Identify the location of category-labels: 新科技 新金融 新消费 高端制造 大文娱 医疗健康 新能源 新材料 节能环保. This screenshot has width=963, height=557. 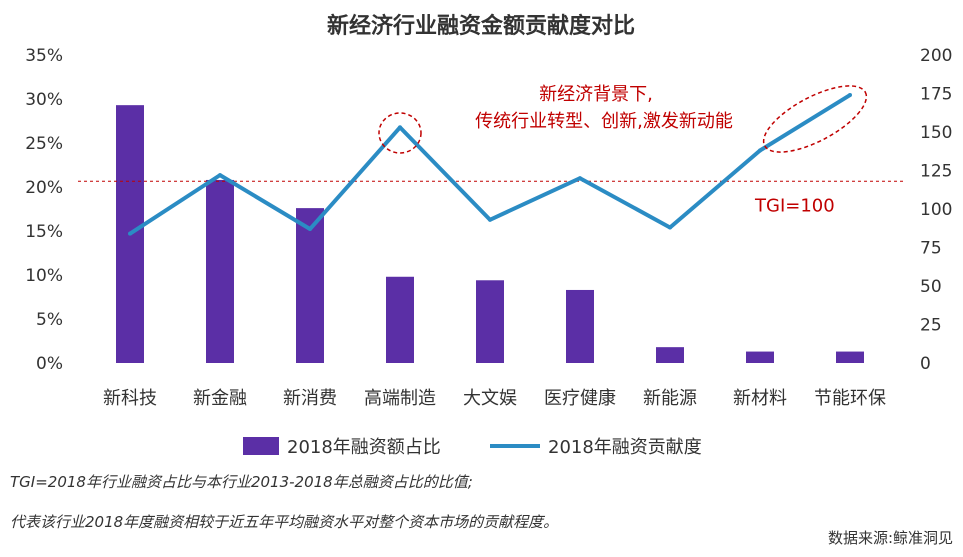
(494, 398).